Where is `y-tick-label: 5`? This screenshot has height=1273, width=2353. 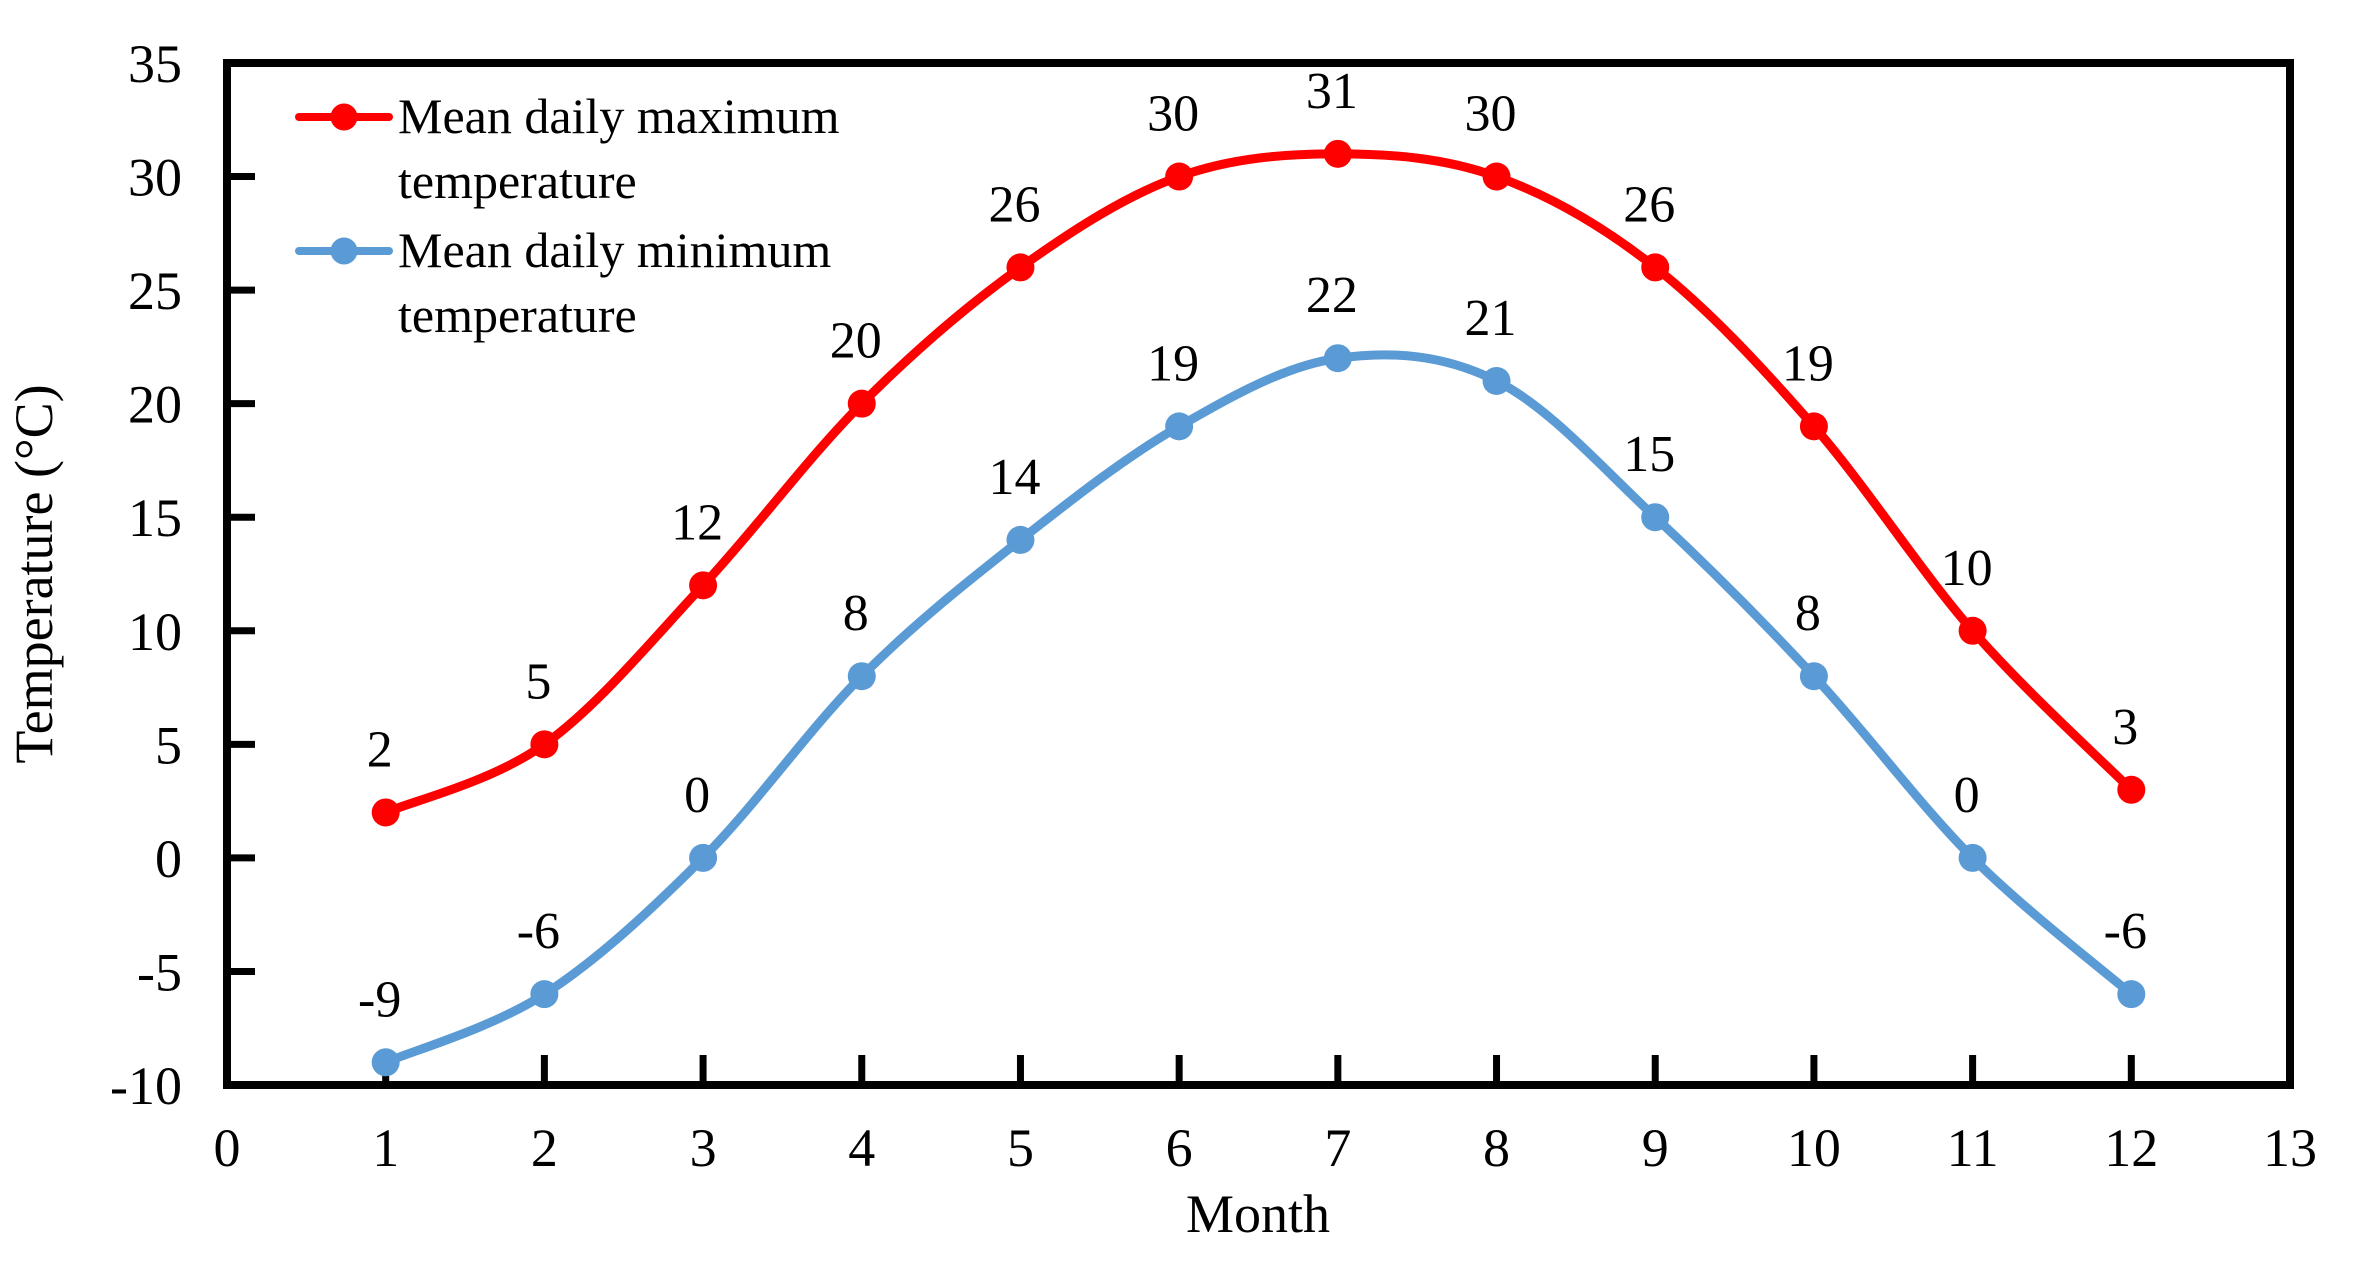
y-tick-label: 5 is located at coordinates (168, 745).